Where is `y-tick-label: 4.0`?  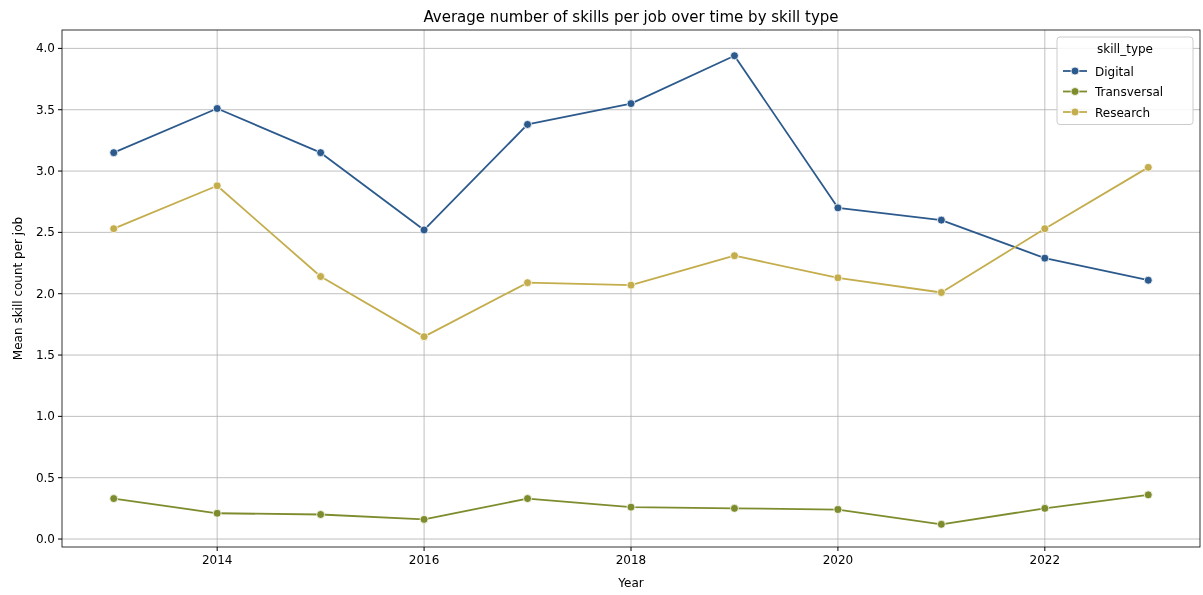 y-tick-label: 4.0 is located at coordinates (45, 48).